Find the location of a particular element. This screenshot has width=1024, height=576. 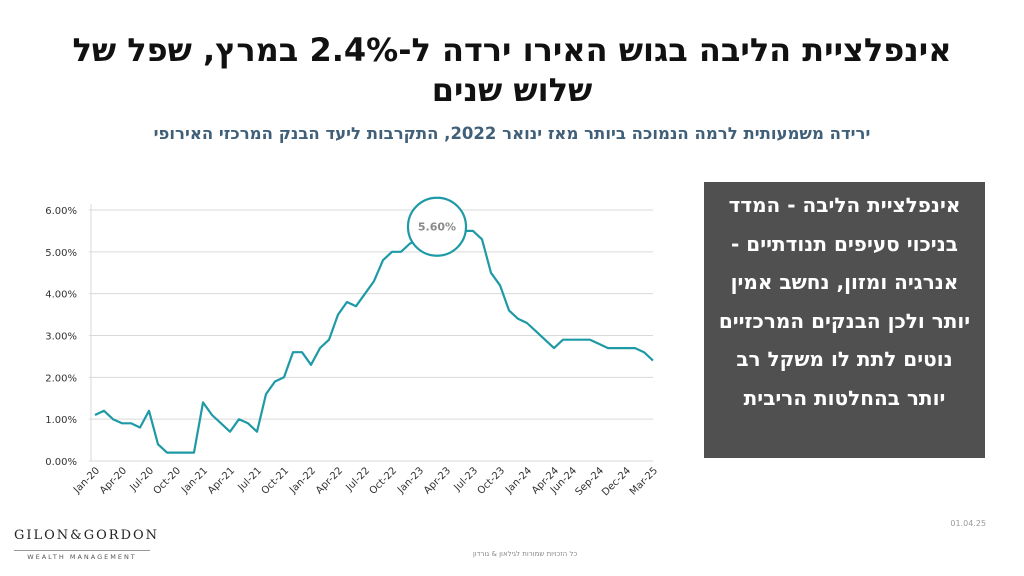

x-tick-label: Jan-20 is located at coordinates (86, 480).